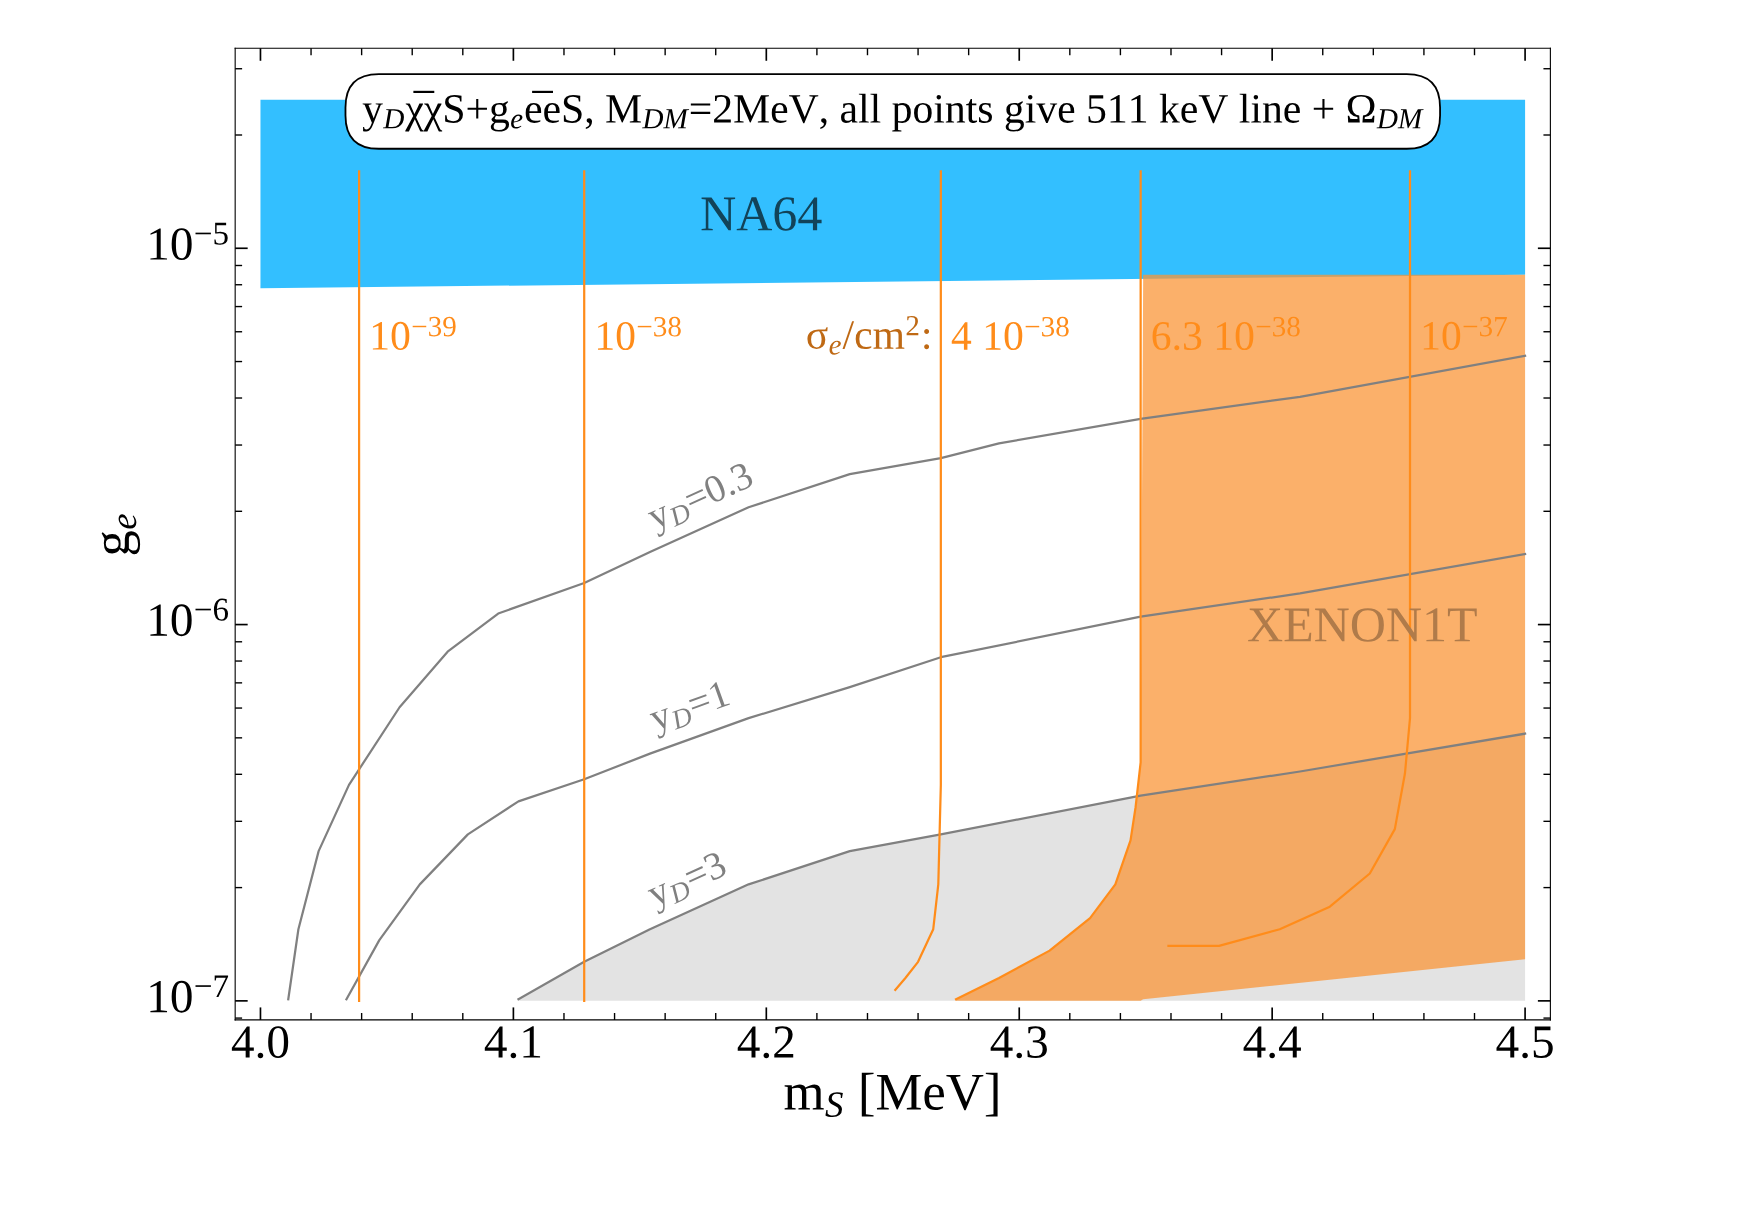  What do you see at coordinates (1465, 333) in the screenshot?
I see `series-label: 10$^{−37}$` at bounding box center [1465, 333].